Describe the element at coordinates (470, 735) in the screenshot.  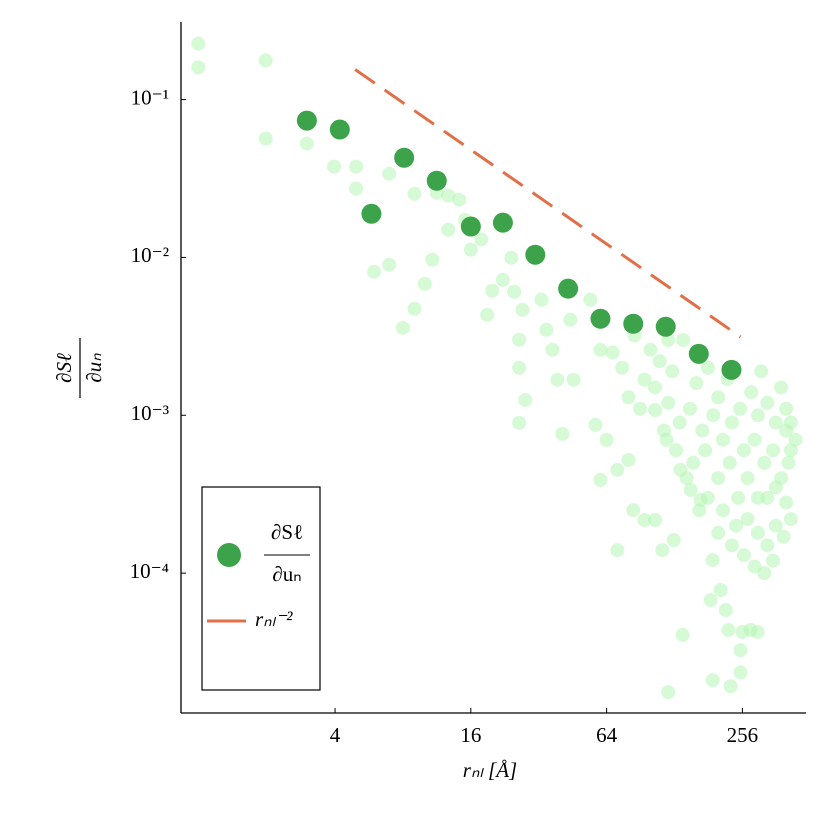
I see `x-tick-label: 16` at that location.